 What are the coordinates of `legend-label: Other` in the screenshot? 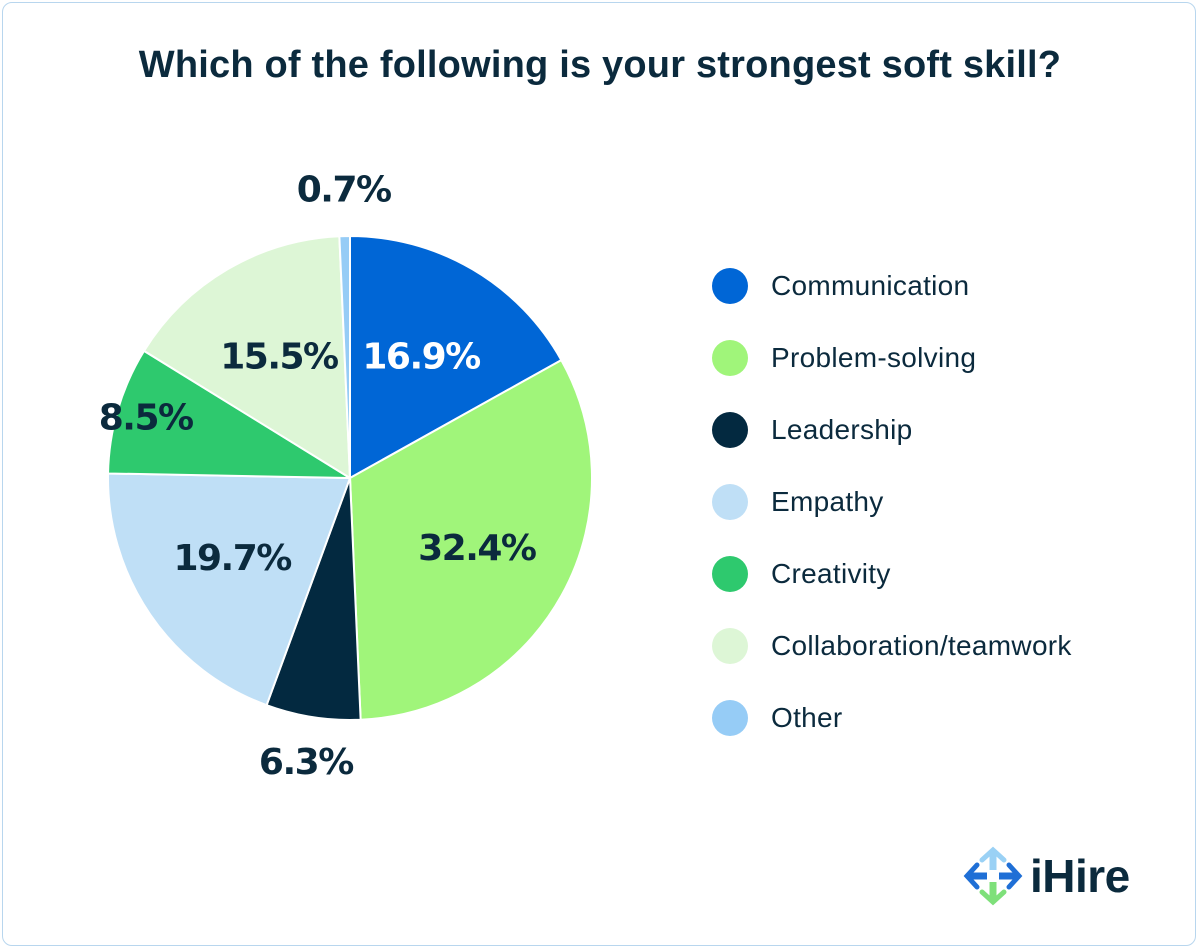 It's located at (807, 717).